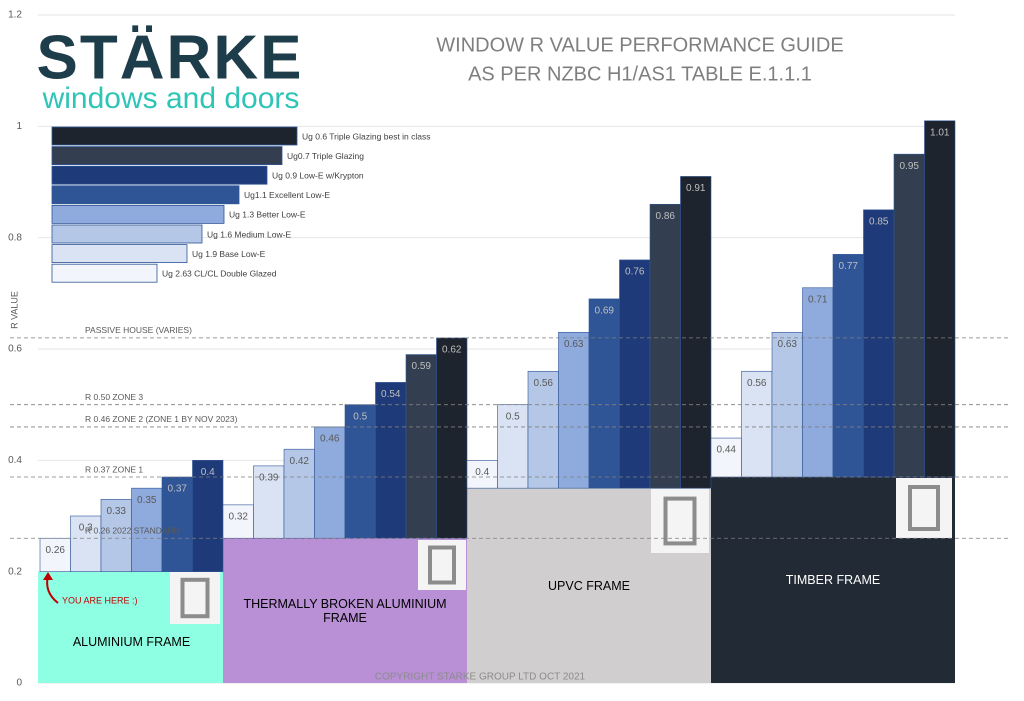 This screenshot has width=1024, height=701. I want to click on bar-value-label: 0.26, so click(56, 550).